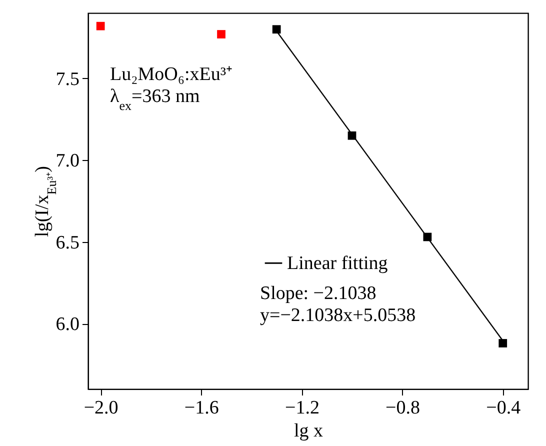  I want to click on x-tick-label: −0.8, so click(403, 408).